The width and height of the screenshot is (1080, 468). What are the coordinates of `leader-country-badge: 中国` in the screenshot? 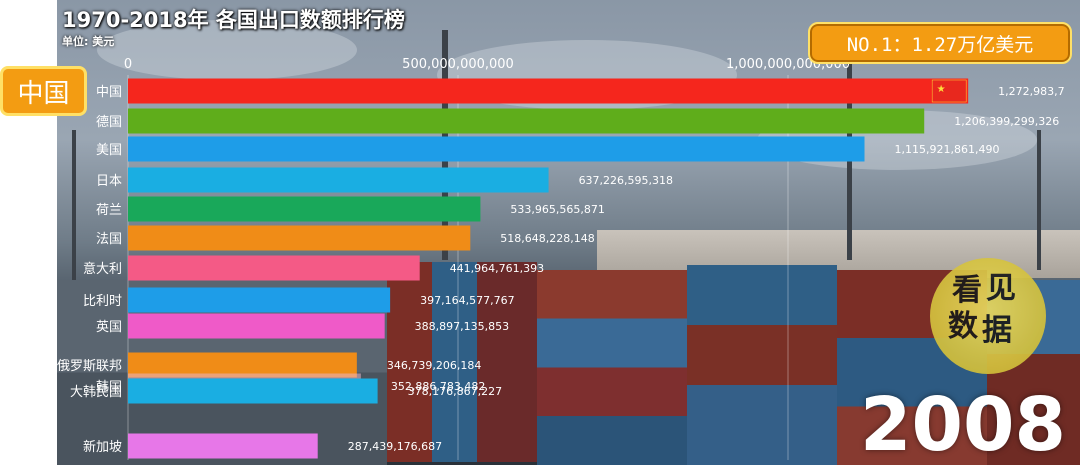 It's located at (43, 91).